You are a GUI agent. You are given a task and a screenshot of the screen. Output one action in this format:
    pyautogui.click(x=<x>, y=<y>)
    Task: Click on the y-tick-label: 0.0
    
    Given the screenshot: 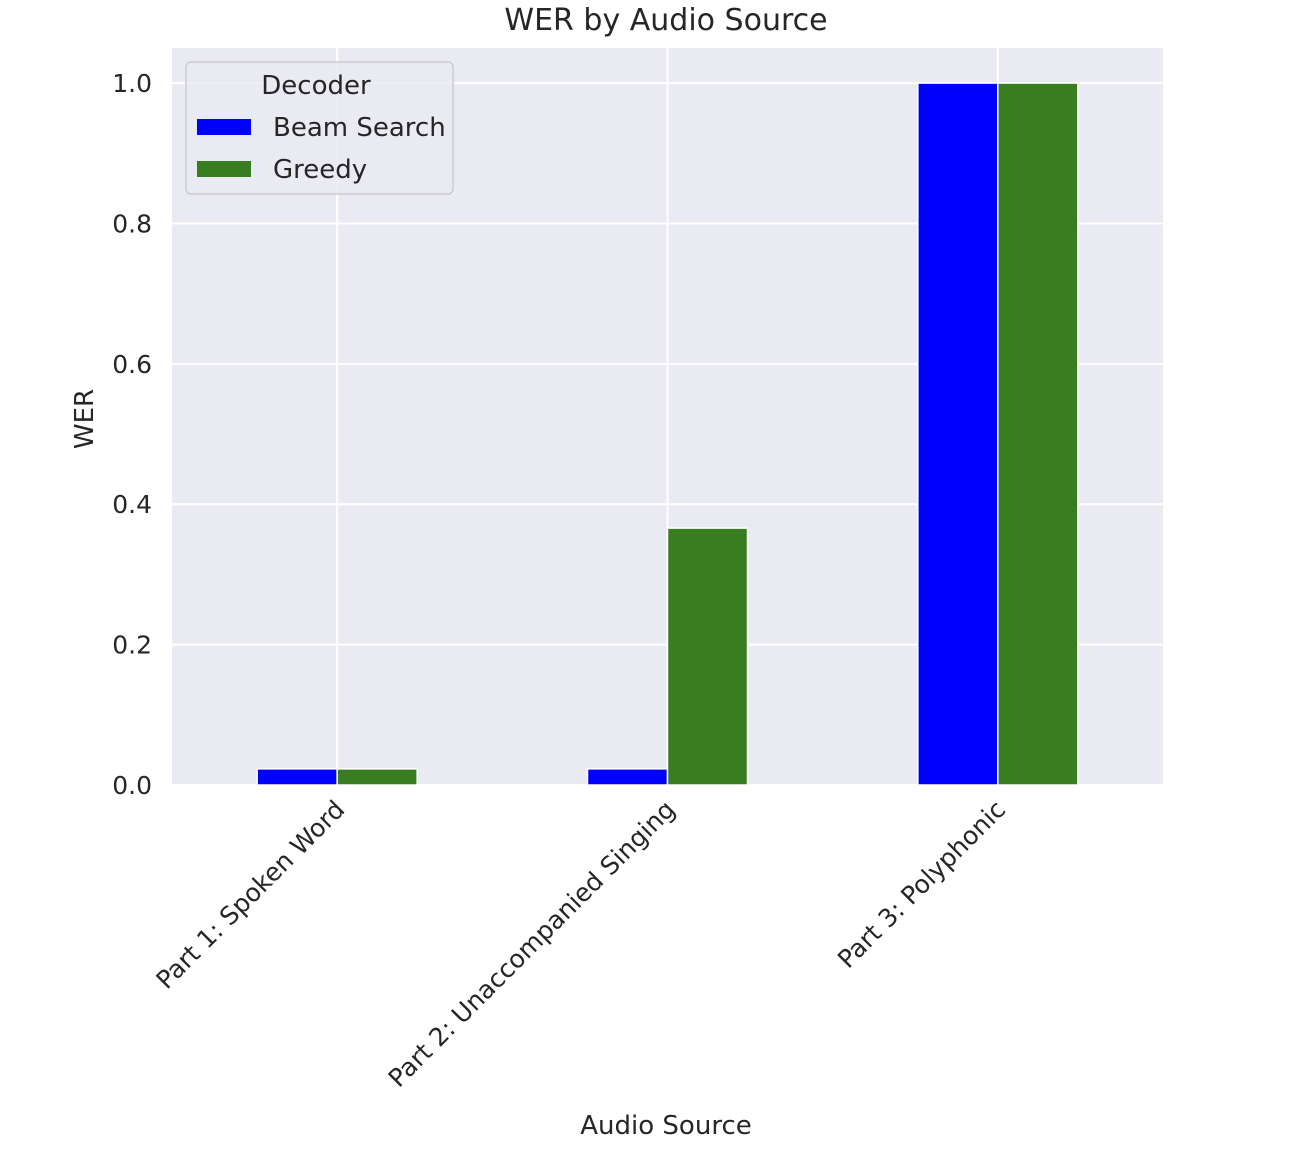 What is the action you would take?
    pyautogui.click(x=132, y=785)
    